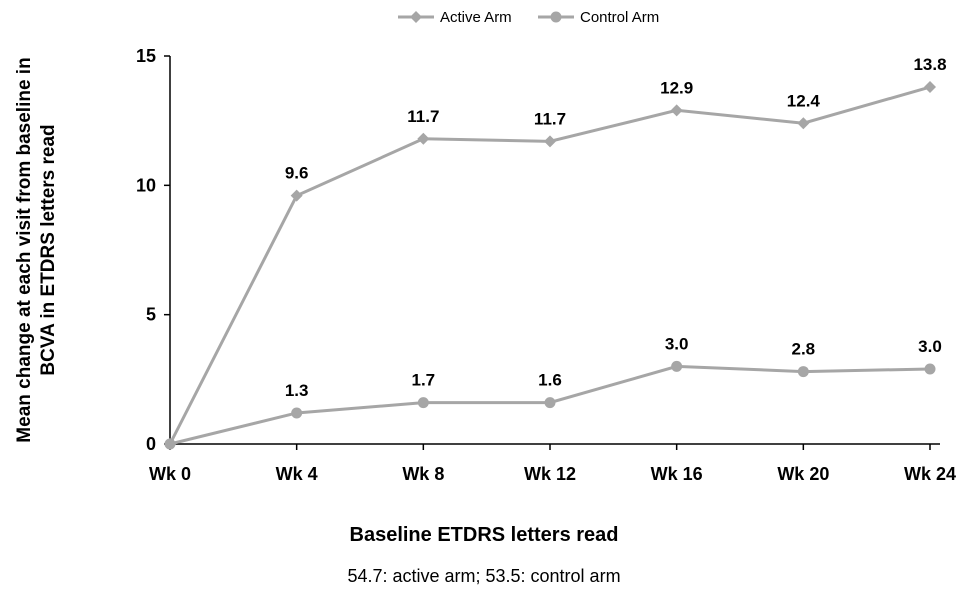 The image size is (968, 593). What do you see at coordinates (484, 535) in the screenshot?
I see `x-axis-title: Baseline ETDRS letters read` at bounding box center [484, 535].